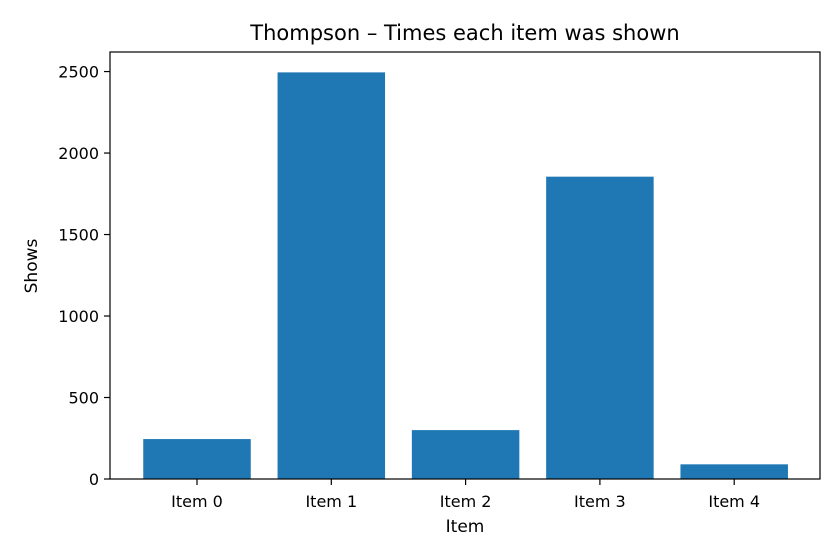  Describe the element at coordinates (78, 153) in the screenshot. I see `y-tick-label-4: 2000` at that location.